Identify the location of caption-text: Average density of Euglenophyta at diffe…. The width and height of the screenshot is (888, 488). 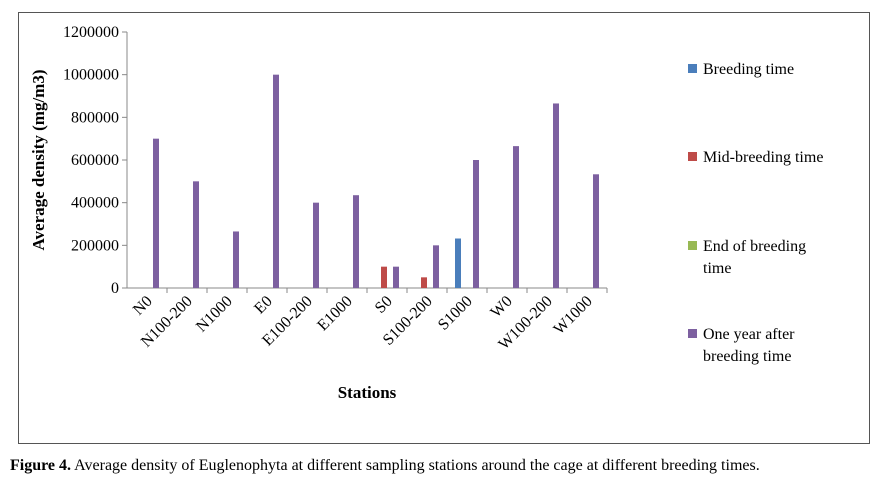
(415, 465).